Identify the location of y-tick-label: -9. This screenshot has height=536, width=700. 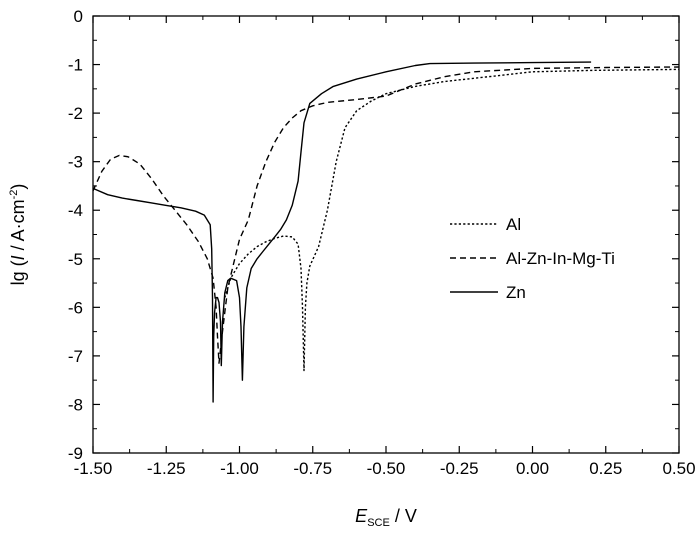
(75, 453).